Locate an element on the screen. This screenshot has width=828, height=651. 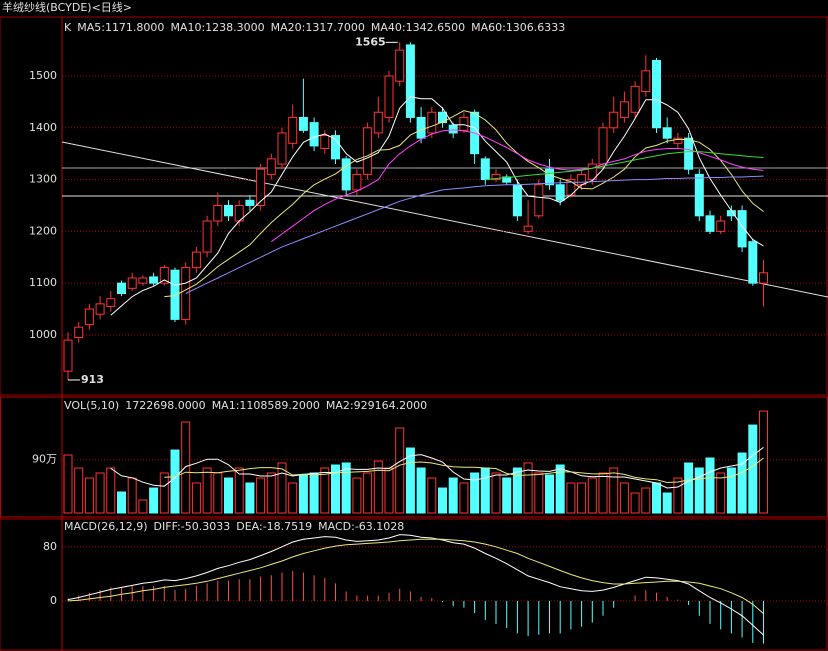
annotation: 1565 is located at coordinates (370, 41).